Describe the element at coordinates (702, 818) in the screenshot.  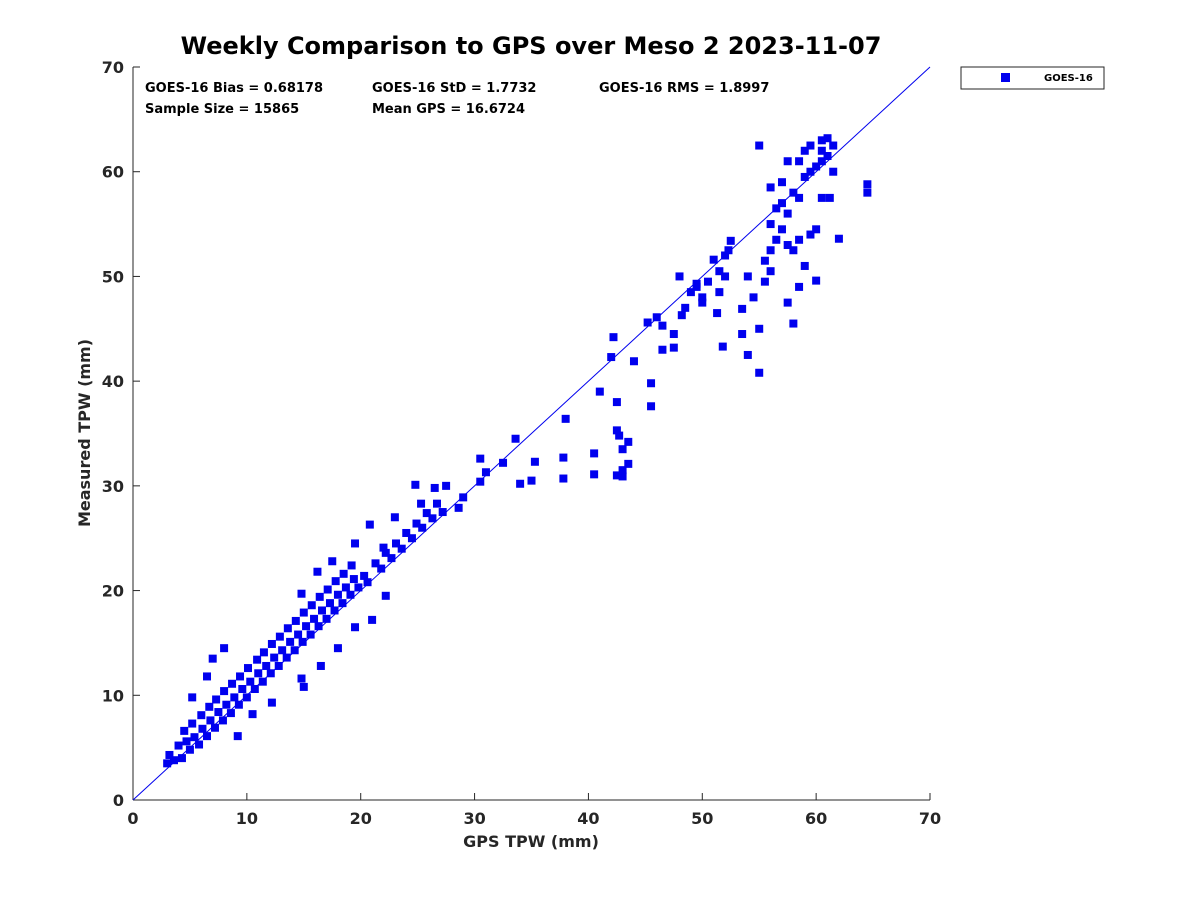
I see `x-tick-label: 50` at that location.